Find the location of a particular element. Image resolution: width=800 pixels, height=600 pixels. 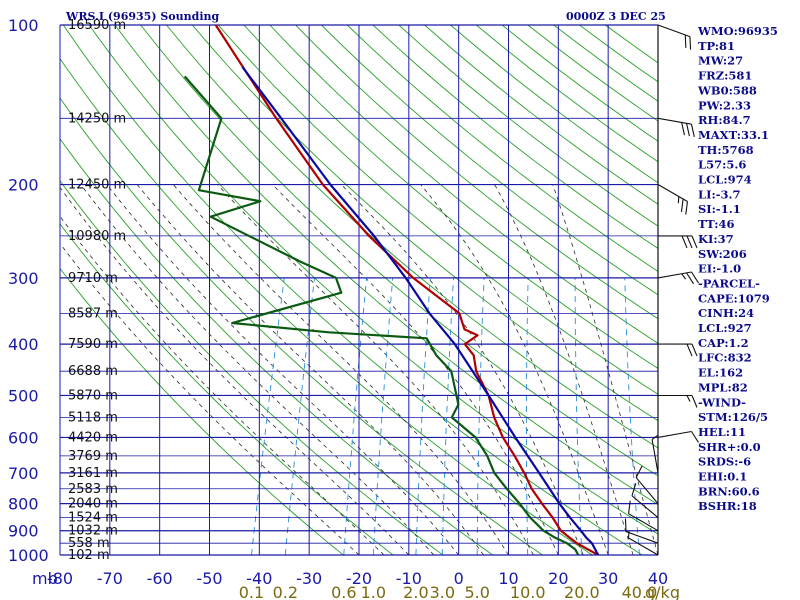

height-label: 3161 m is located at coordinates (93, 473).